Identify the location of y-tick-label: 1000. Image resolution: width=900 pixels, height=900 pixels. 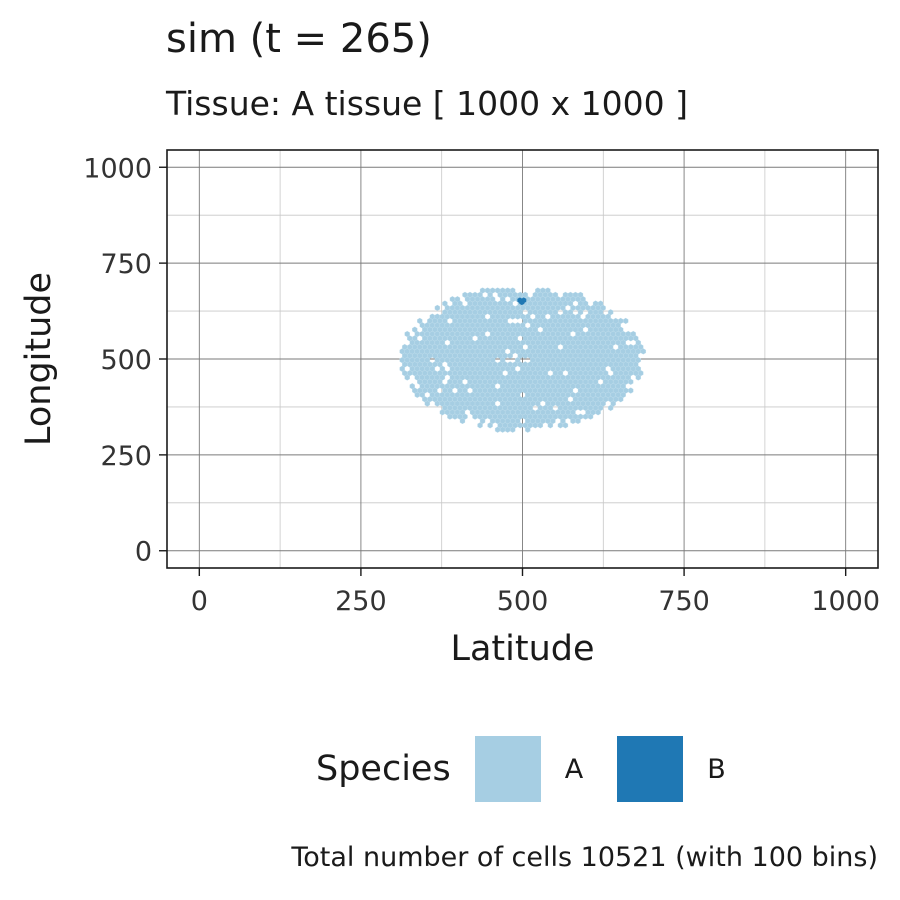
(117, 168).